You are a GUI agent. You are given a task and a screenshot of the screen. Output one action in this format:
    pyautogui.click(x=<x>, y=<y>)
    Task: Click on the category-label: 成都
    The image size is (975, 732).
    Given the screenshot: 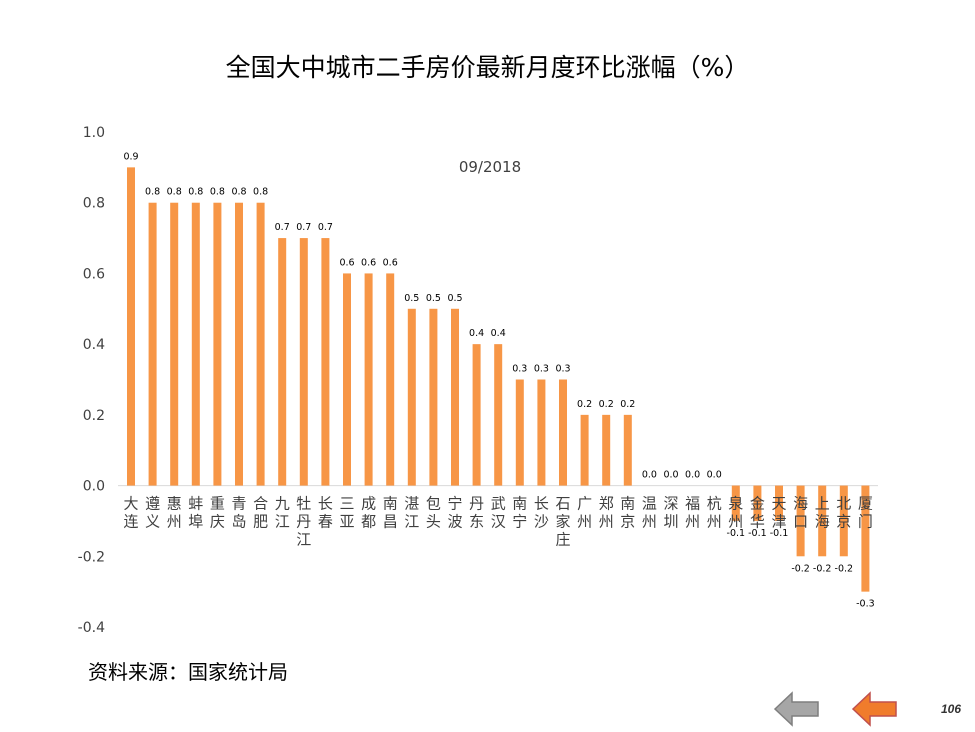 What is the action you would take?
    pyautogui.click(x=368, y=513)
    